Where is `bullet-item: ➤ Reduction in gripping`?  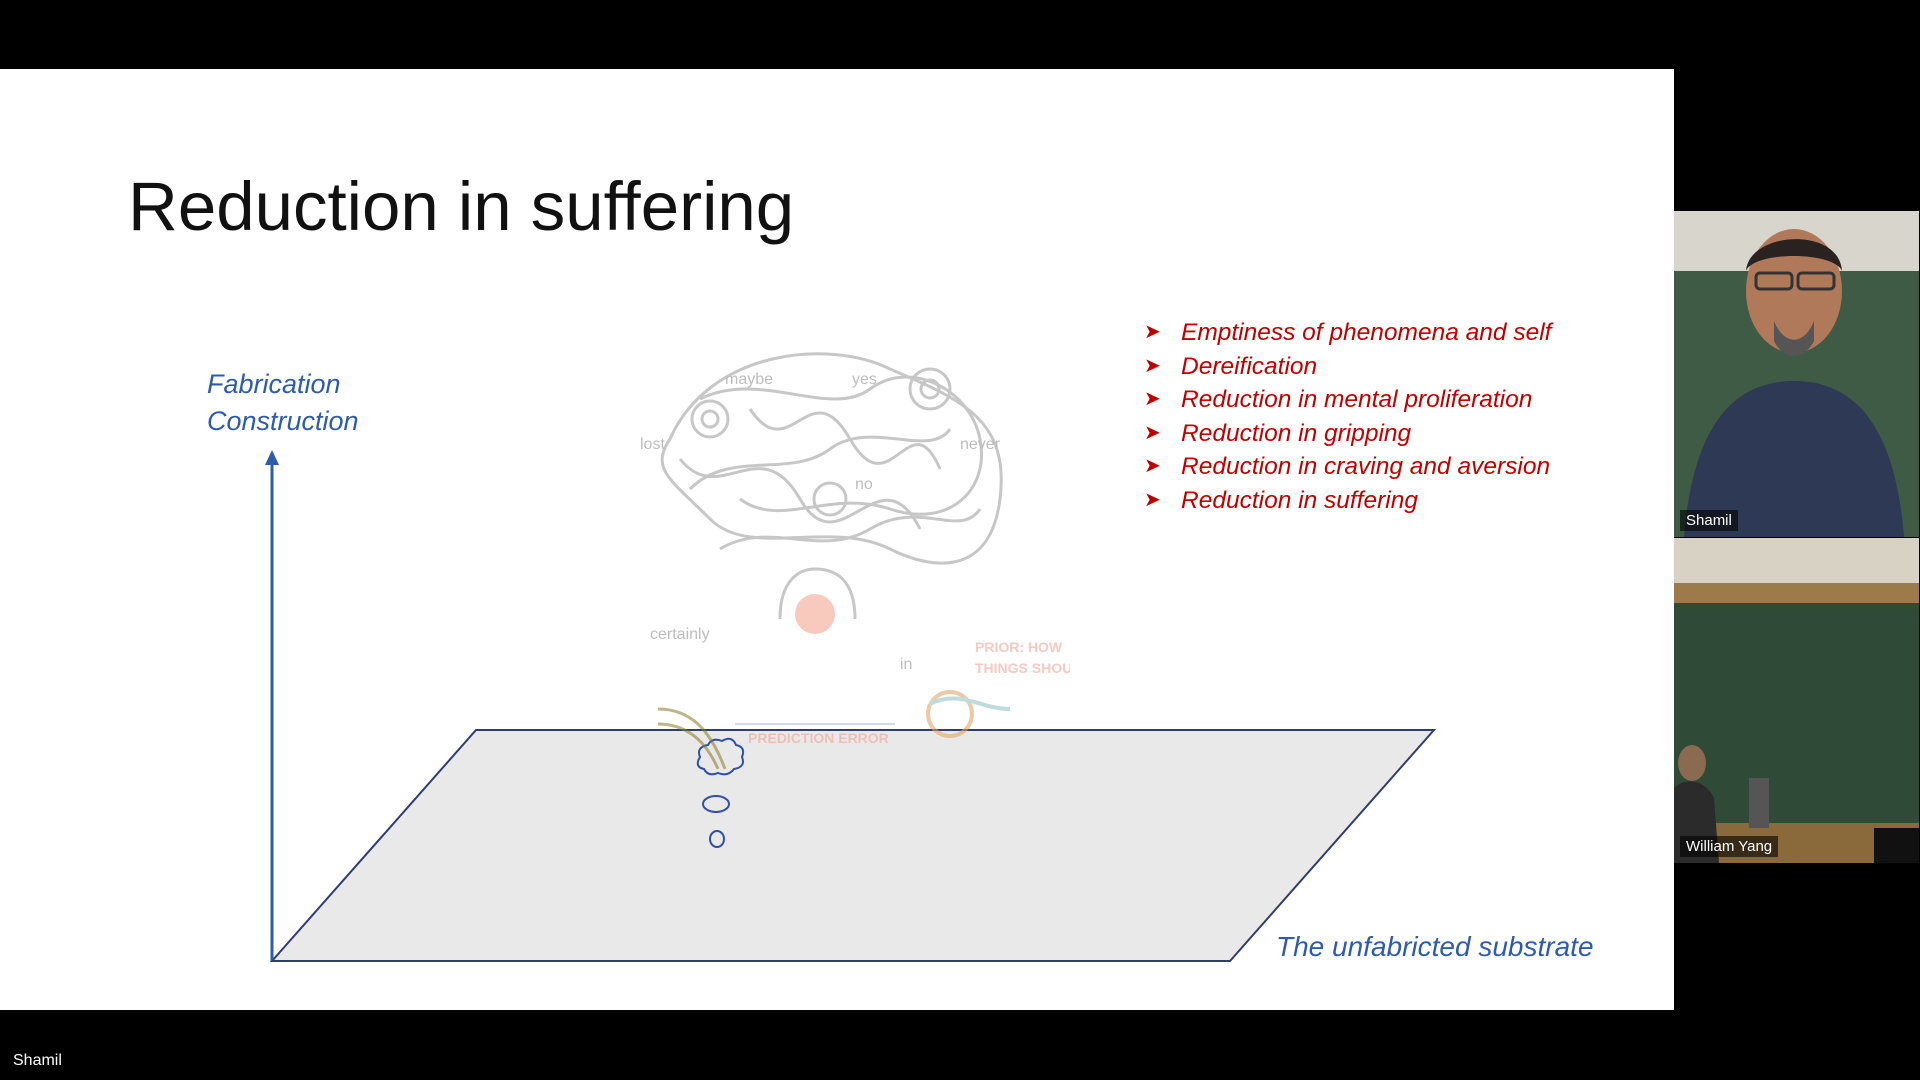 bullet-item: ➤ Reduction in gripping is located at coordinates (1347, 434).